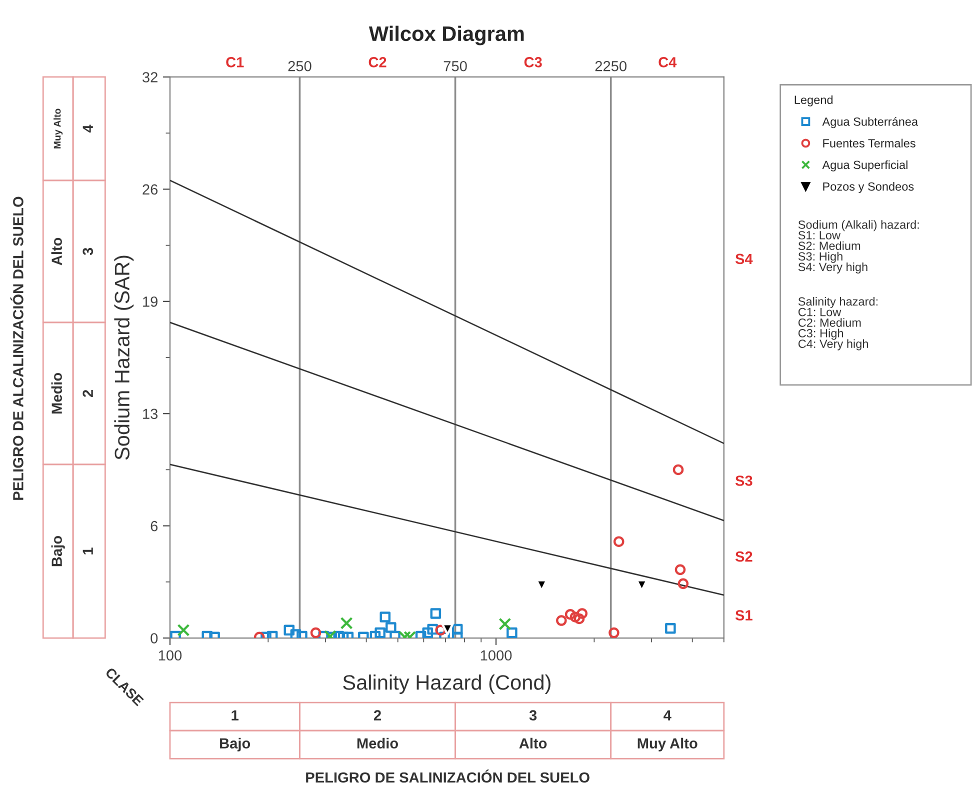 This screenshot has height=792, width=973. Describe the element at coordinates (743, 615) in the screenshot. I see `text: S1` at that location.